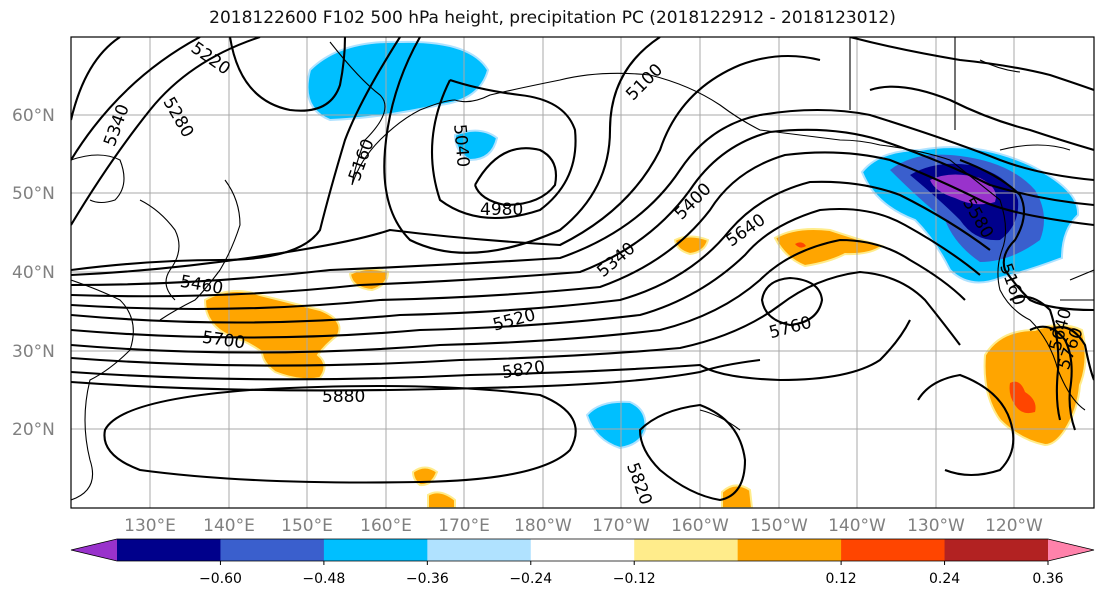  What do you see at coordinates (971, 64) in the screenshot?
I see `contour-north-east` at bounding box center [971, 64].